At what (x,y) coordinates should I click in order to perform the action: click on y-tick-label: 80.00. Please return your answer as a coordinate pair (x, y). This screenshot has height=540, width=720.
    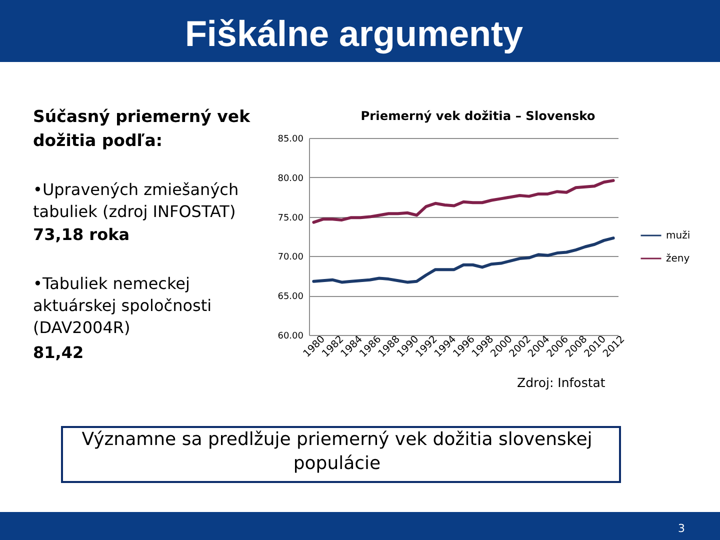
    Looking at the image, I should click on (291, 179).